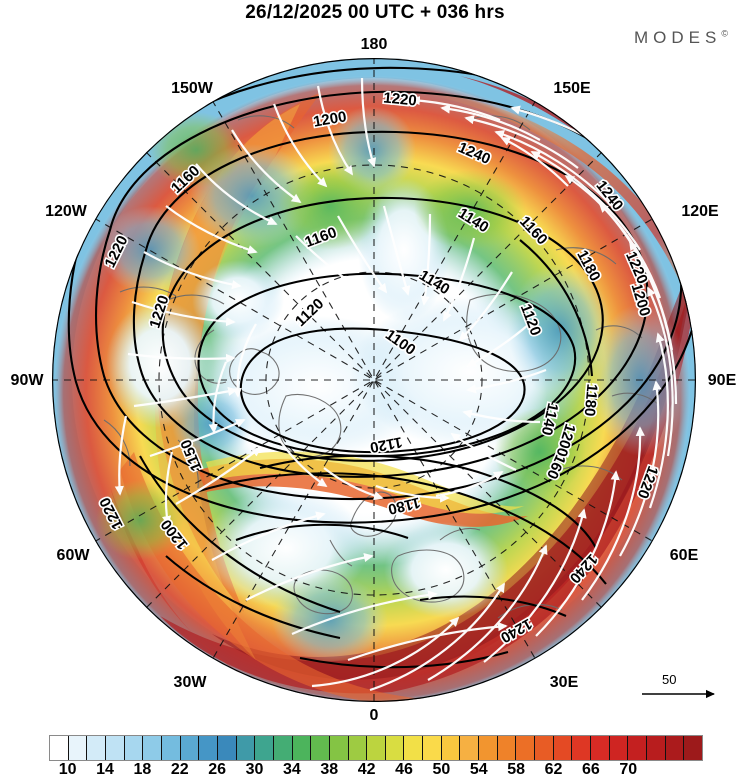  What do you see at coordinates (329, 769) in the screenshot?
I see `colorbar-tick-label: 38` at bounding box center [329, 769].